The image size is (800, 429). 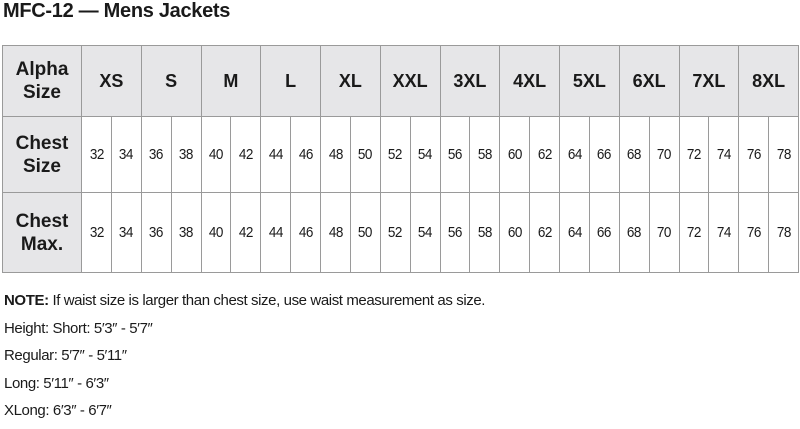 I want to click on chest-size-cell: 64, so click(x=574, y=154).